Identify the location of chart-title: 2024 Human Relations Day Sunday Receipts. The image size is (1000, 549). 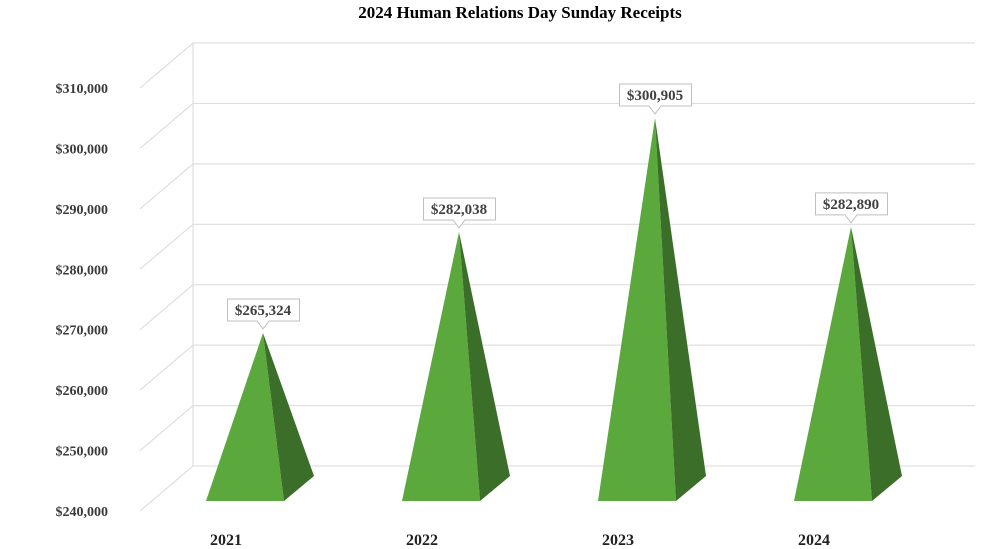
(520, 12).